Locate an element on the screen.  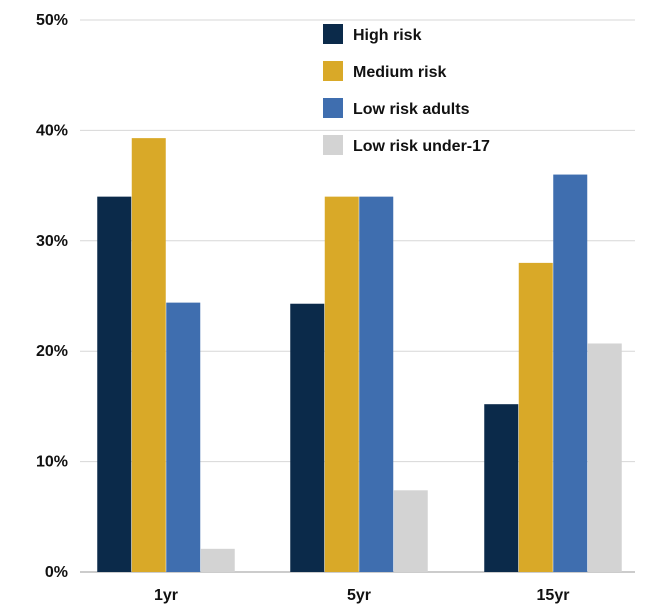
x-tick-label: 5yr is located at coordinates (359, 595).